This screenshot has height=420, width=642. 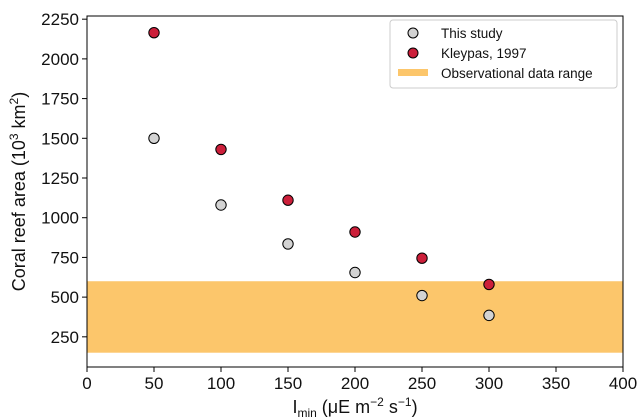 I want to click on y-tick-label: 1500, so click(x=60, y=138).